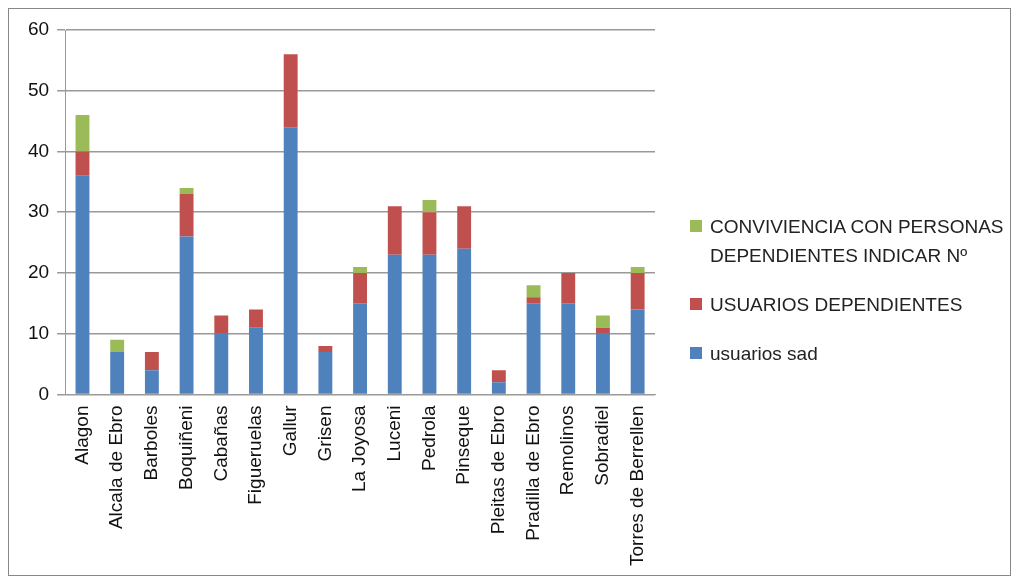 This screenshot has height=579, width=1021. What do you see at coordinates (498, 470) in the screenshot?
I see `x-tick-label: Pleitas de Ebro` at bounding box center [498, 470].